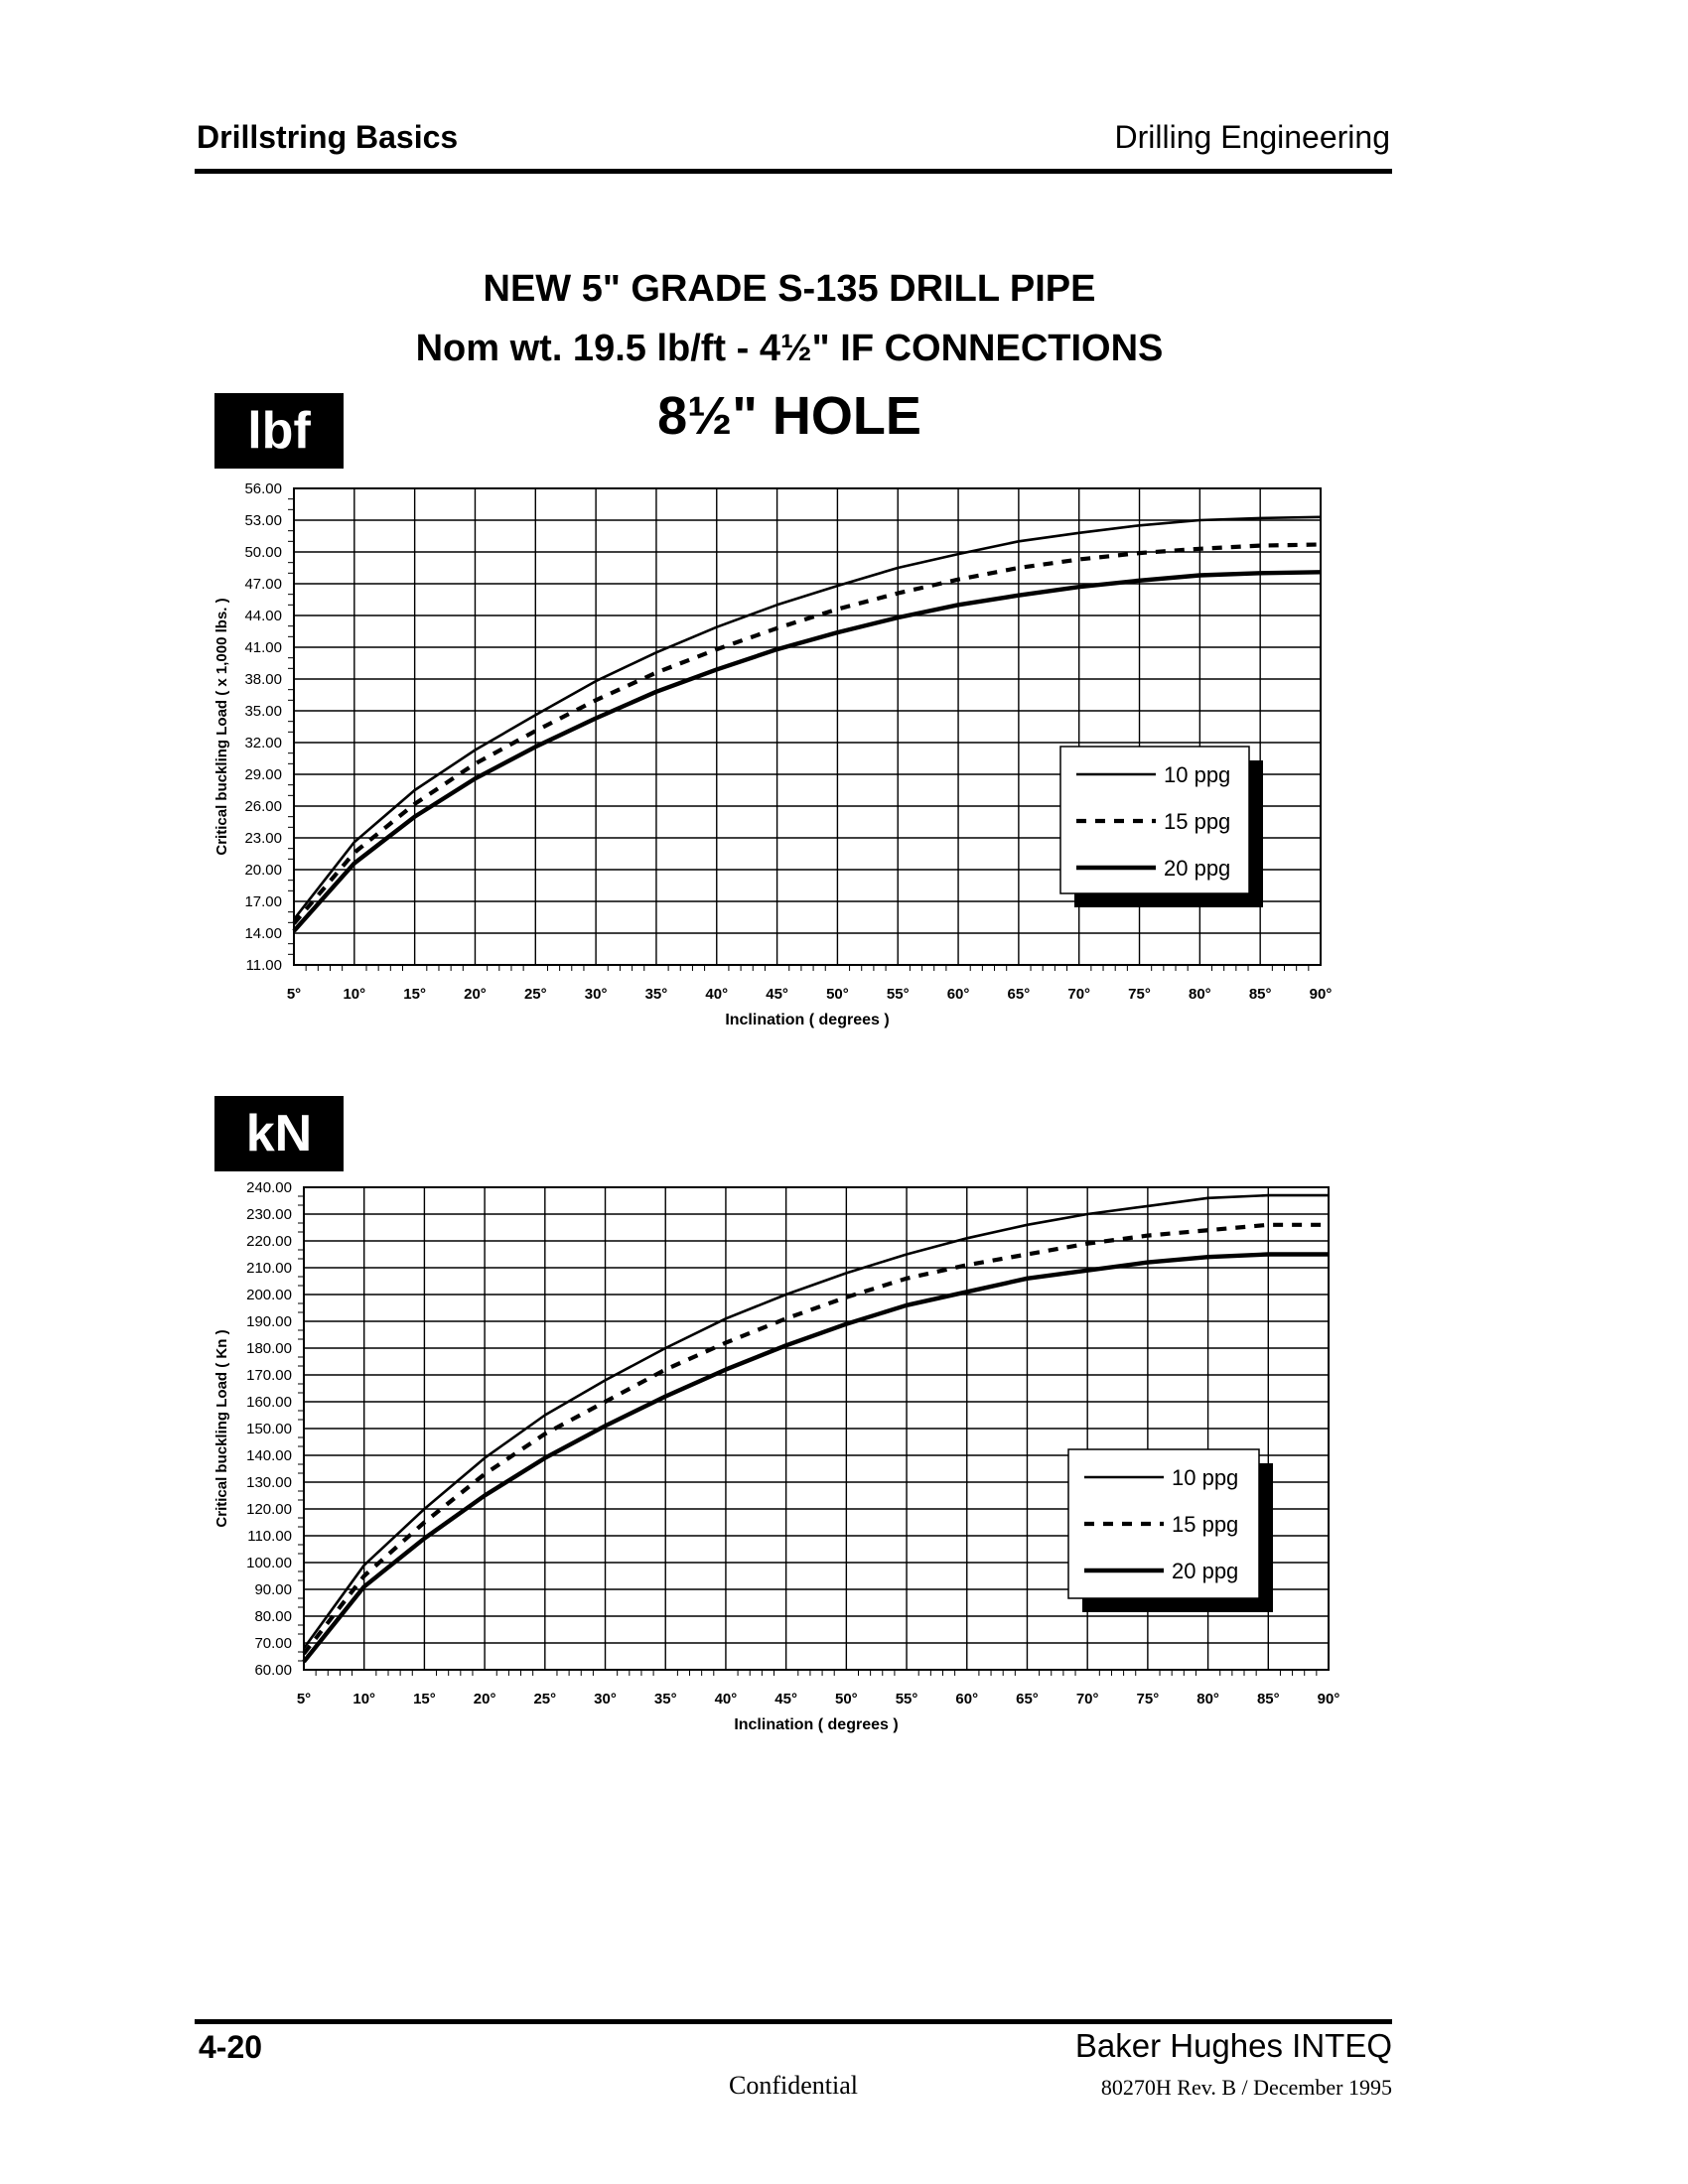 The image size is (1688, 2184). I want to click on y-axis-title: Critical buckling Load ( Kn ), so click(221, 1428).